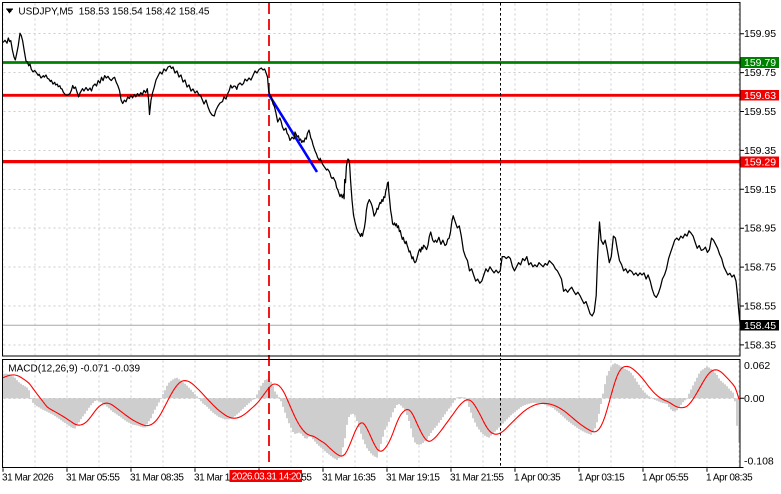  Describe the element at coordinates (157, 477) in the screenshot. I see `svg-text: 31 Mar 08:35` at that location.